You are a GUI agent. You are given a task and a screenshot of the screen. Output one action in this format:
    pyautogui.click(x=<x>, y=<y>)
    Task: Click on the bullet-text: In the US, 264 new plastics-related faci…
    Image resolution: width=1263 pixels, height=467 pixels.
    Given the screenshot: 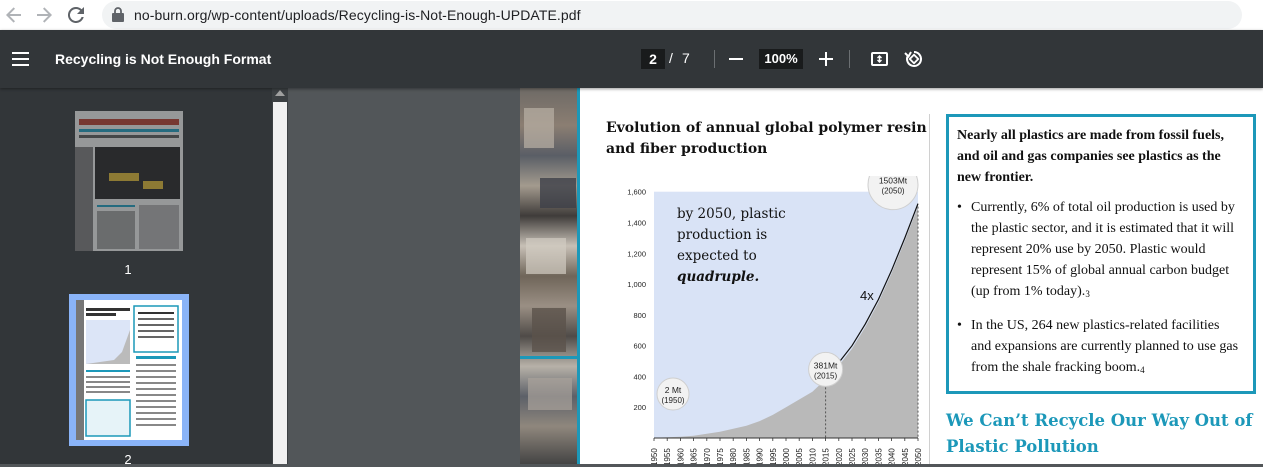 What is the action you would take?
    pyautogui.click(x=1105, y=346)
    